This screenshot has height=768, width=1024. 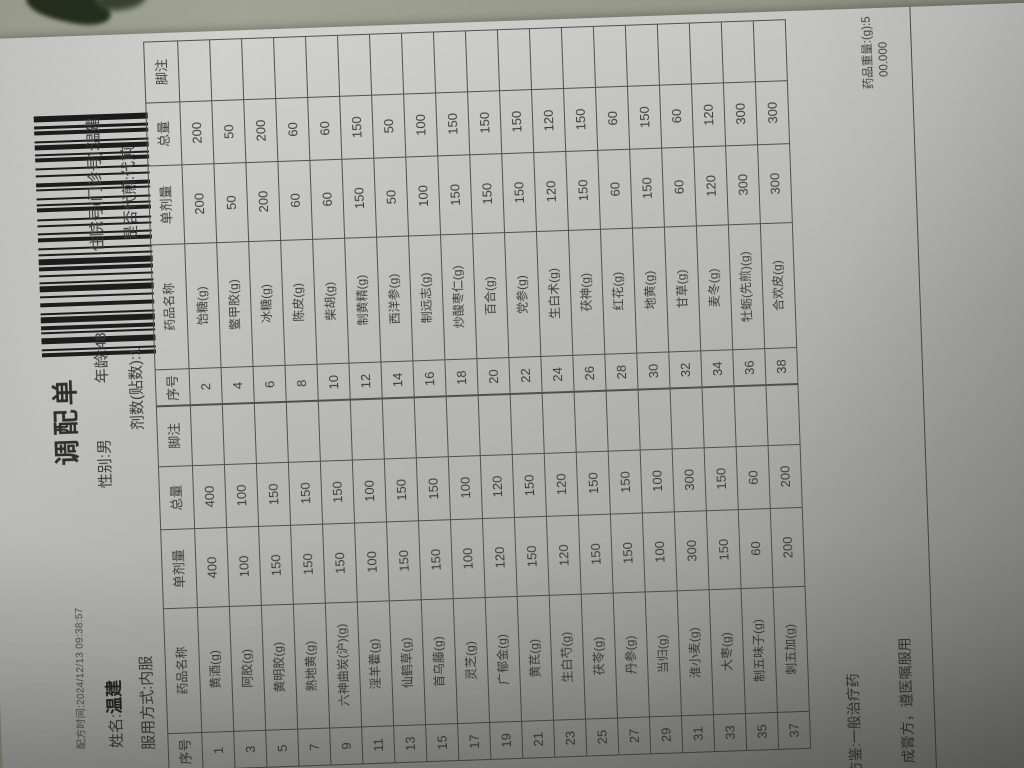 I want to click on table-cell: 18, so click(x=461, y=377).